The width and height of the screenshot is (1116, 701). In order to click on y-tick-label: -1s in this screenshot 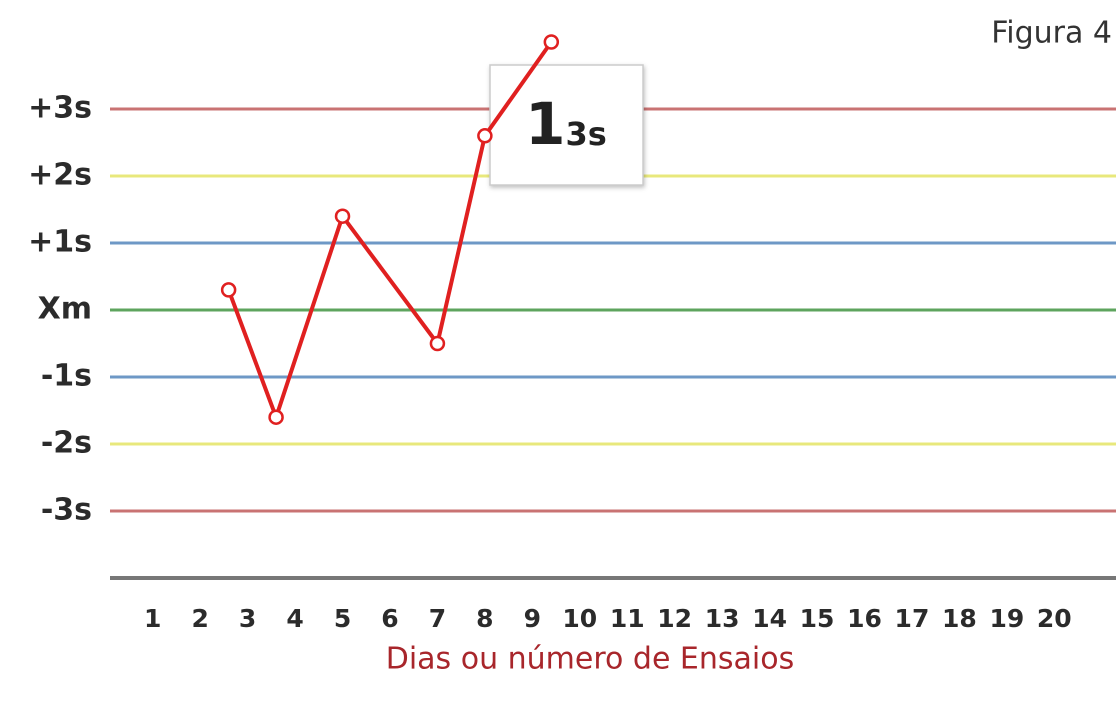, I will do `click(66, 376)`.